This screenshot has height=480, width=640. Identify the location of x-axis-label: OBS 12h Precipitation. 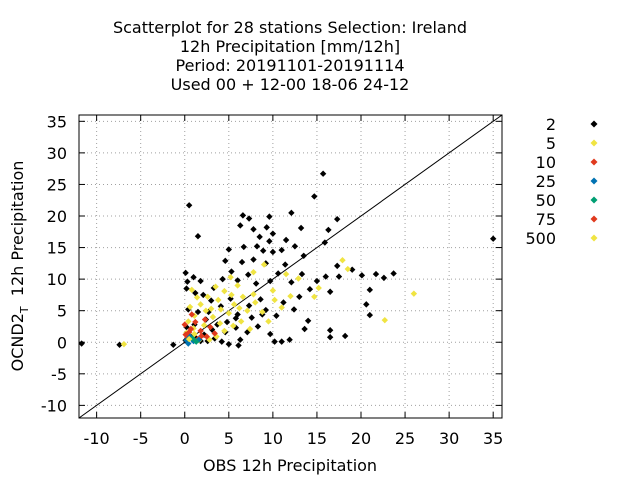
(290, 465).